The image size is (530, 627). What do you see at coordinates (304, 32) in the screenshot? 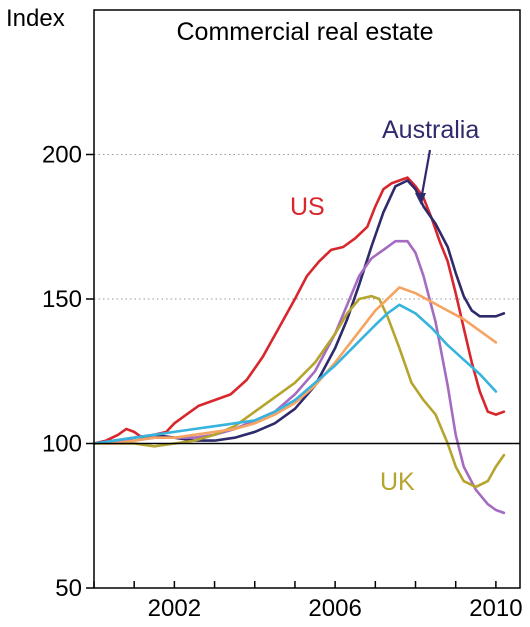
I see `chart-title: Commercial real estate` at bounding box center [304, 32].